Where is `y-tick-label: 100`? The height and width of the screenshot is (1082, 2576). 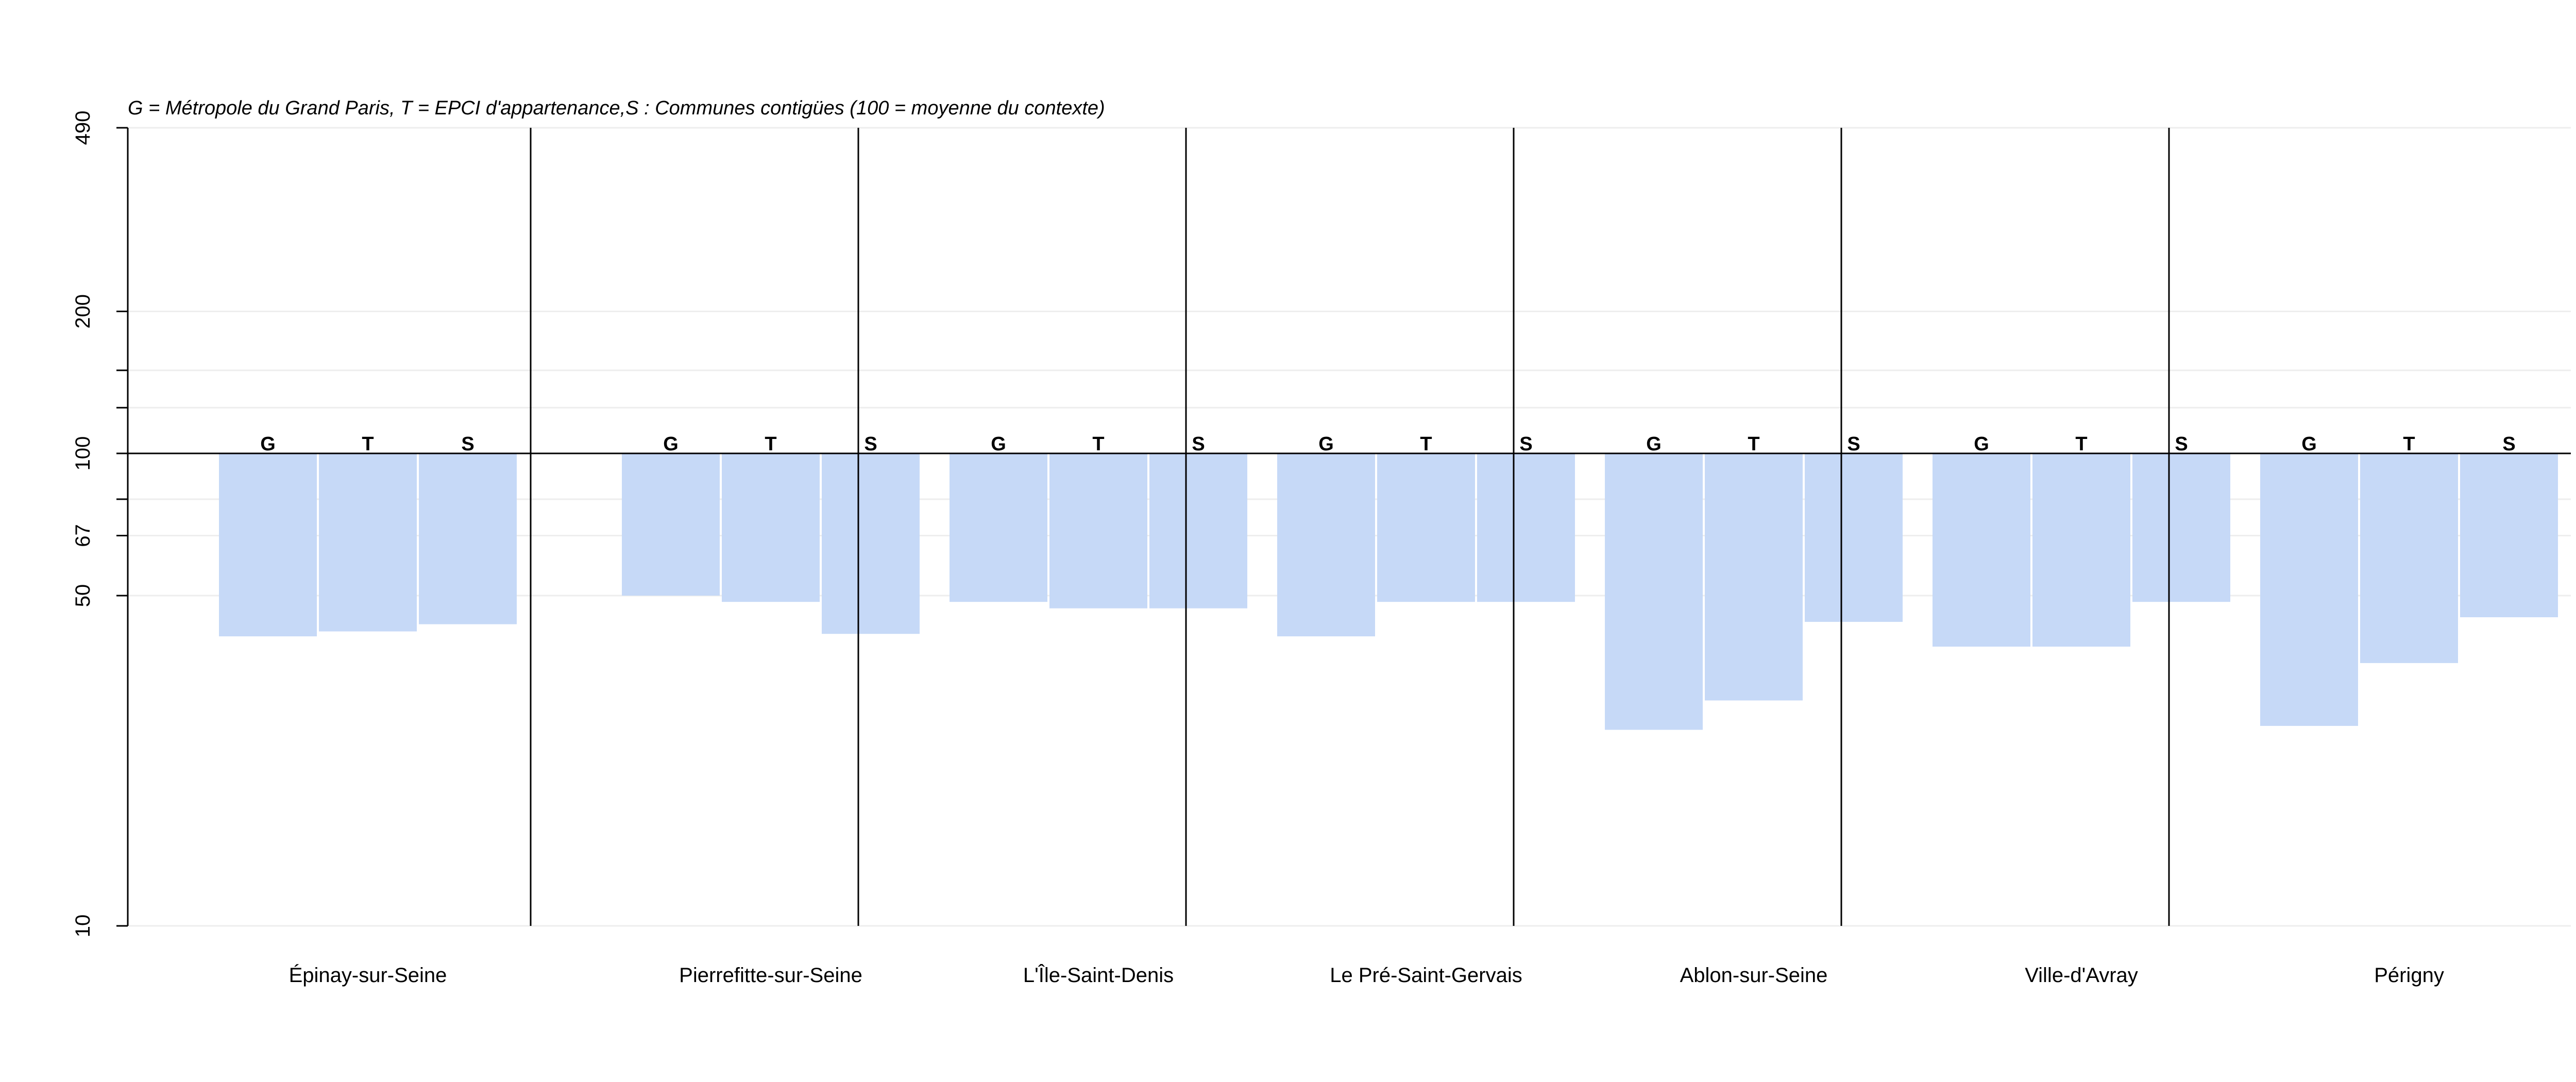
y-tick-label: 100 is located at coordinates (83, 453).